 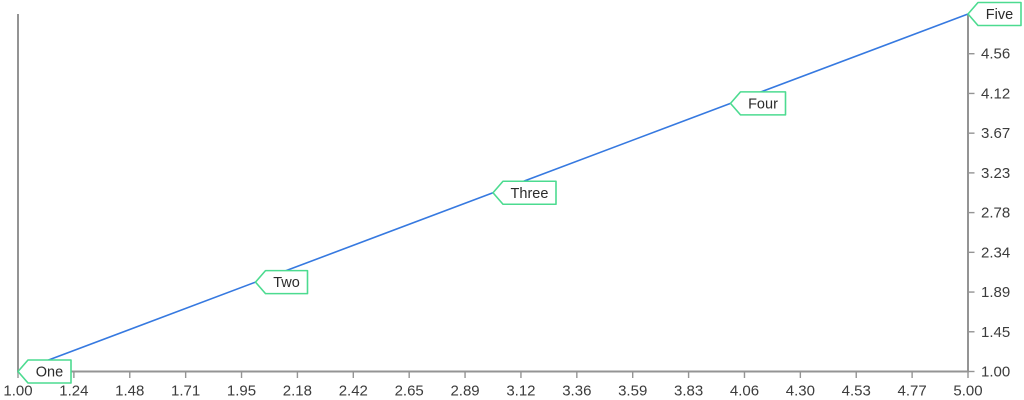 I want to click on point-callout-four: Four, so click(x=758, y=103).